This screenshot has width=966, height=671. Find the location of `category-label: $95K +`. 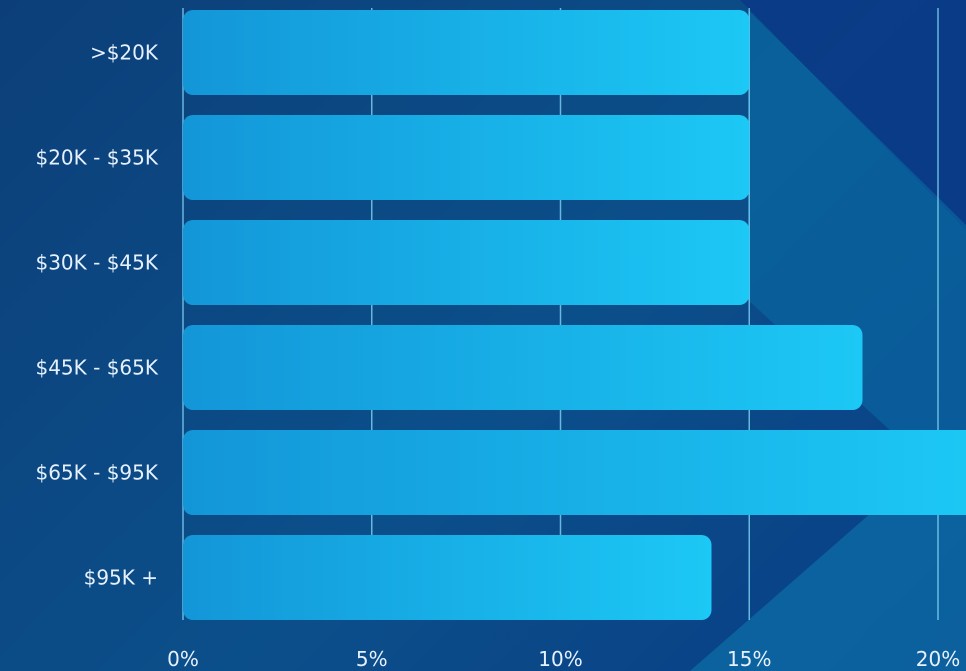

category-label: $95K + is located at coordinates (121, 578).